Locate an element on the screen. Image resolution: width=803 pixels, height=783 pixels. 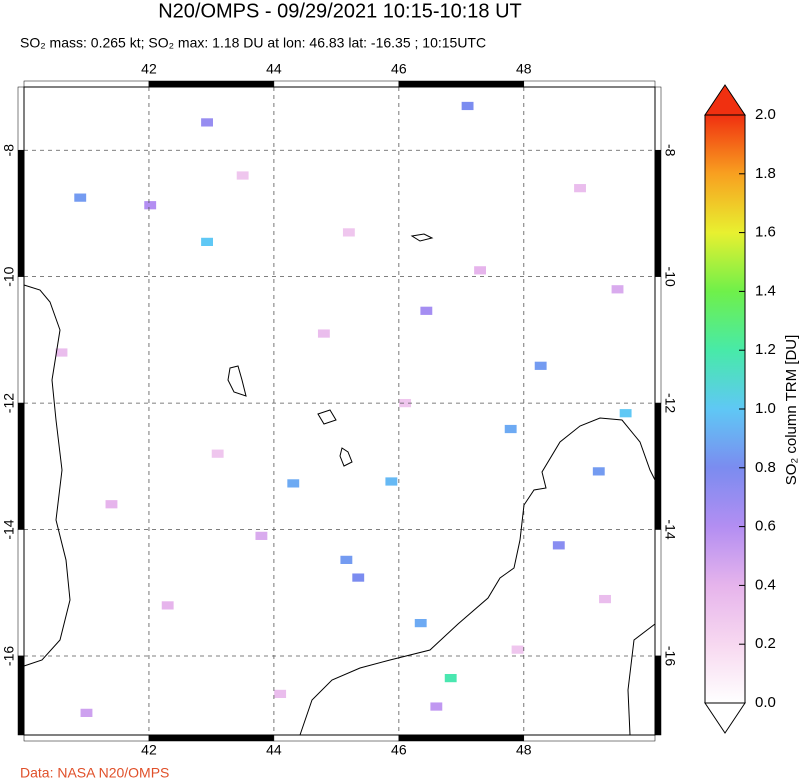
y-tick-label-left: -12 is located at coordinates (9, 403).